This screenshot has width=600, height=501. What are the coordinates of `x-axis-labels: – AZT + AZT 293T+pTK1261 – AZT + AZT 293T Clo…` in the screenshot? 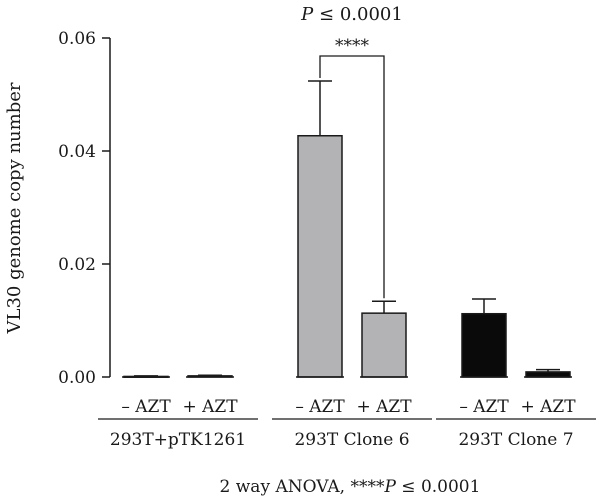 It's located at (347, 423).